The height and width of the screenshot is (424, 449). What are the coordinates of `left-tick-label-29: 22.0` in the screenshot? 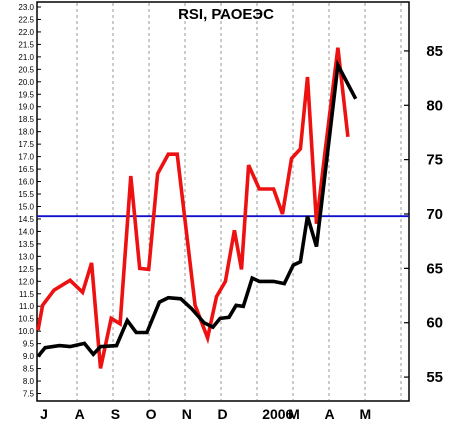 It's located at (26, 32).